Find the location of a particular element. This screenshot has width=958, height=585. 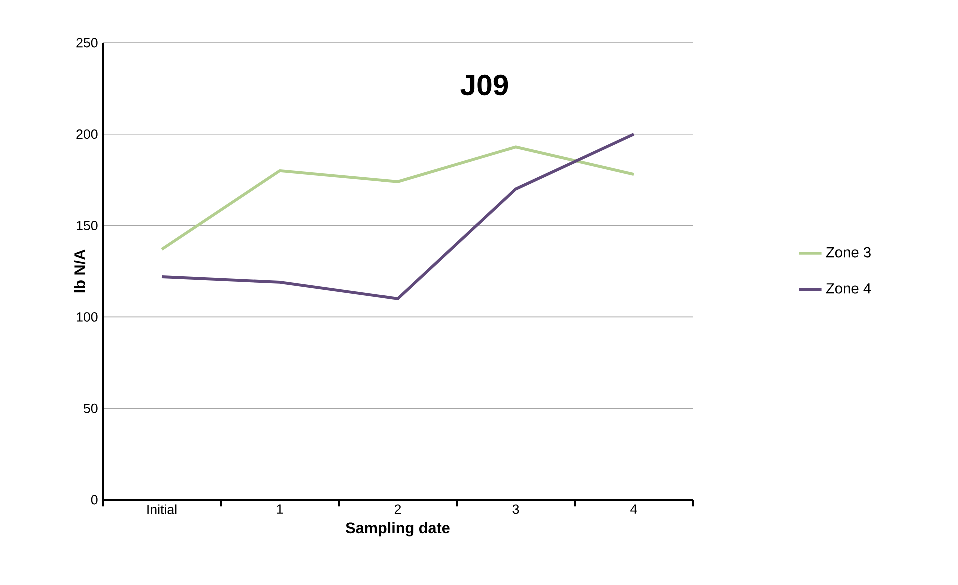

y-tick-label: 0 is located at coordinates (94, 500).